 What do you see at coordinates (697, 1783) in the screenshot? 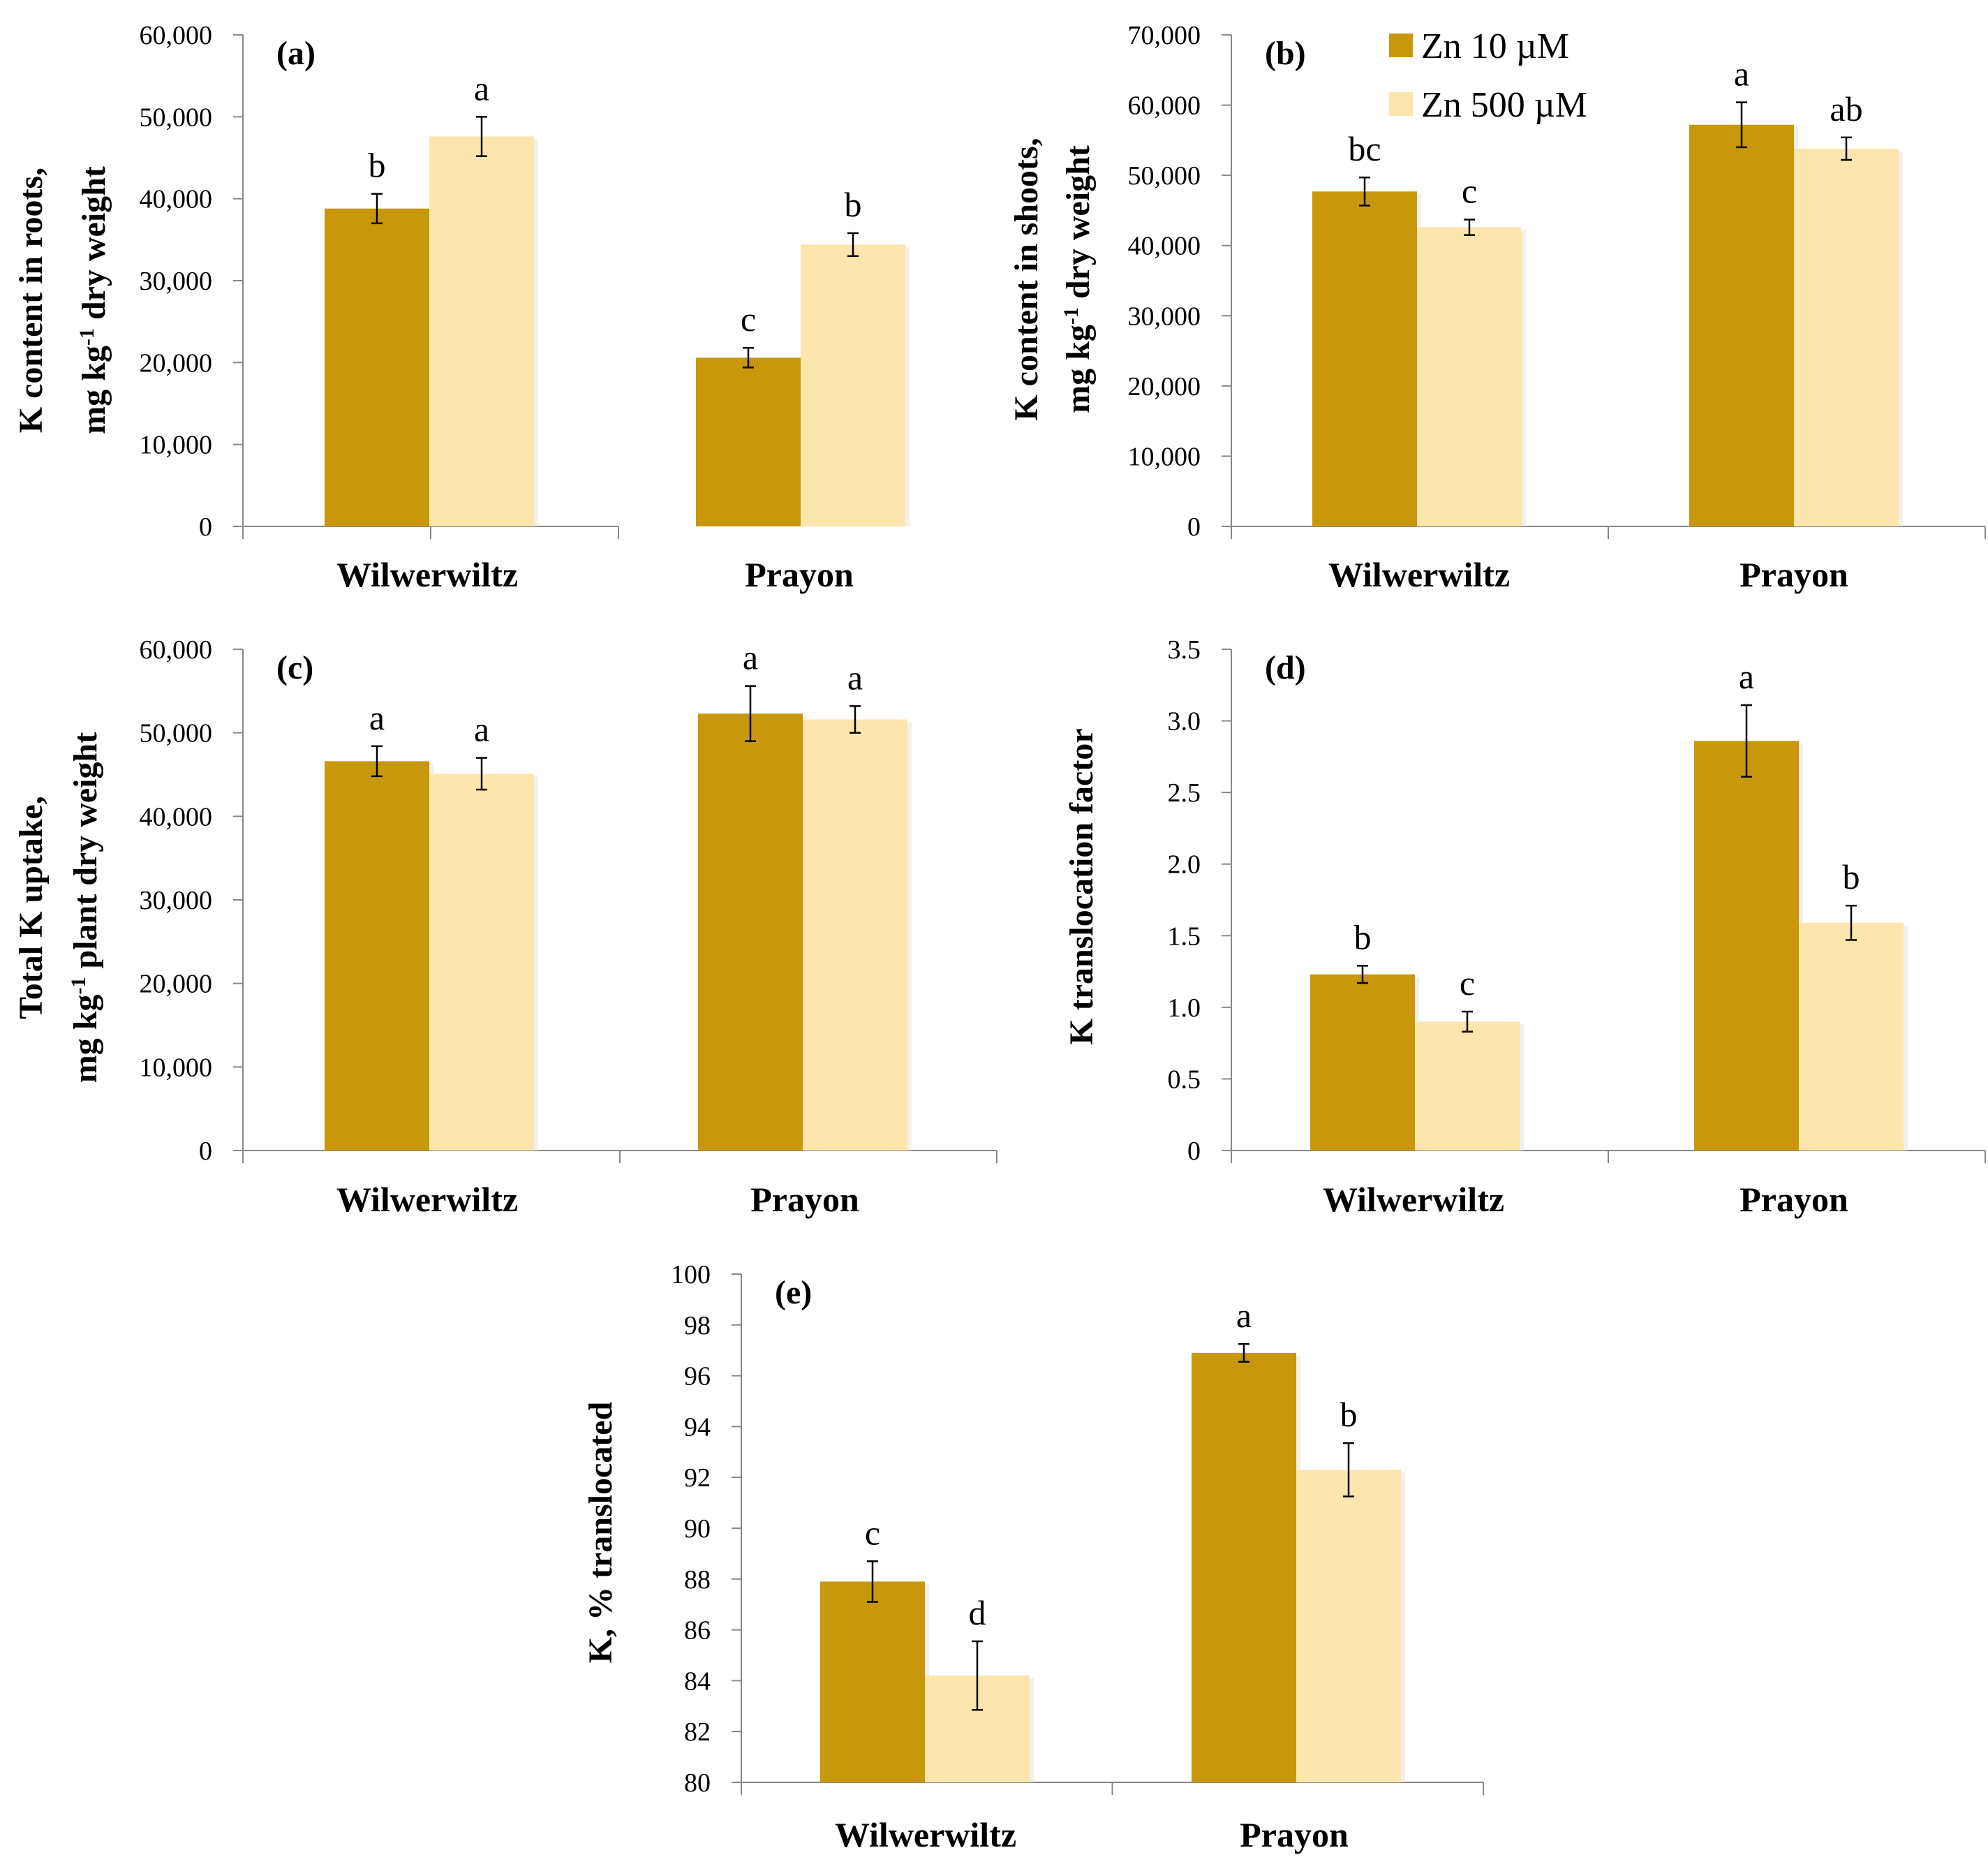
I see `y-tick-label: 80` at bounding box center [697, 1783].